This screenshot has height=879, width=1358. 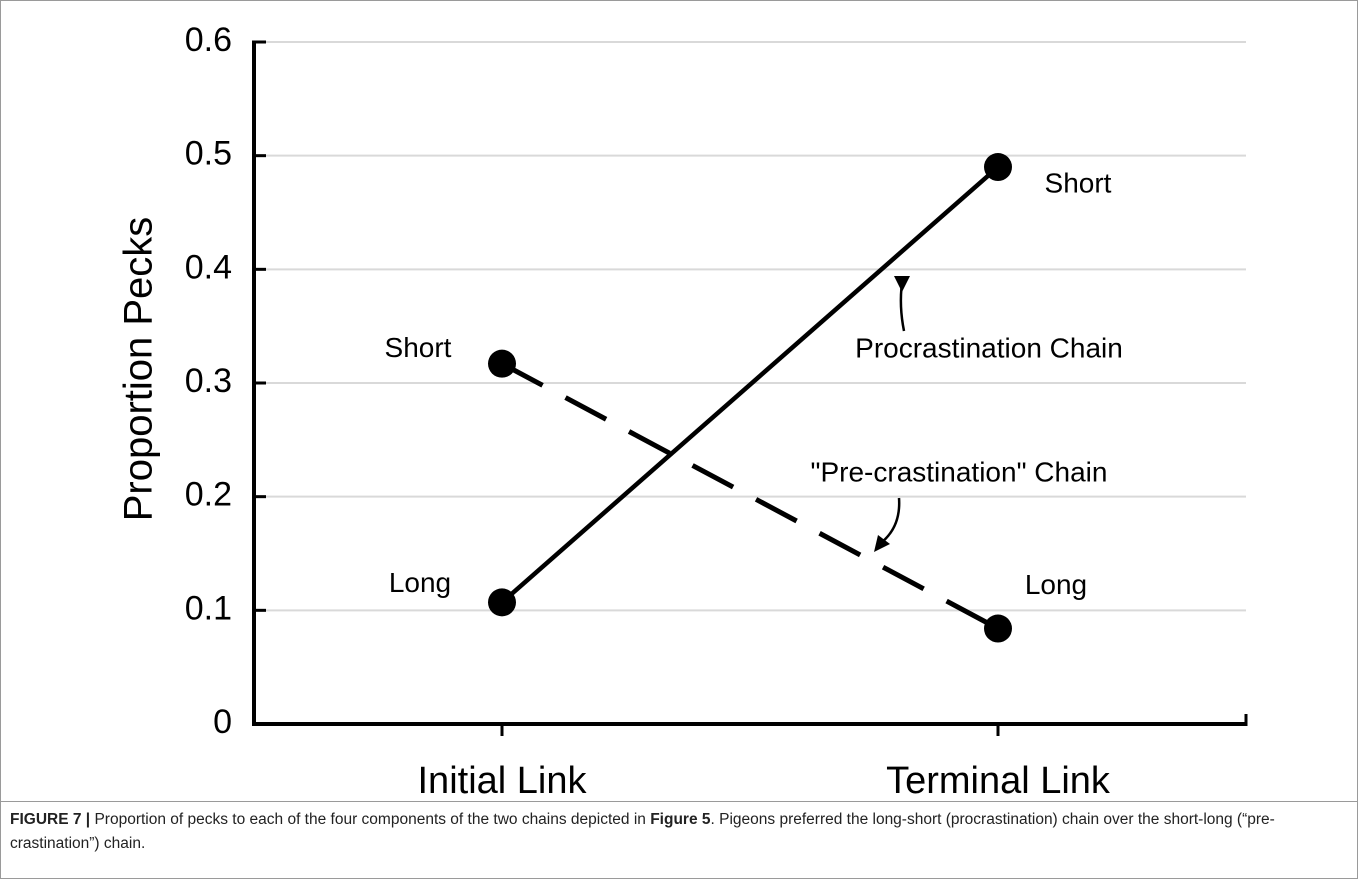 What do you see at coordinates (208, 381) in the screenshot?
I see `y-tick-label: 0.3` at bounding box center [208, 381].